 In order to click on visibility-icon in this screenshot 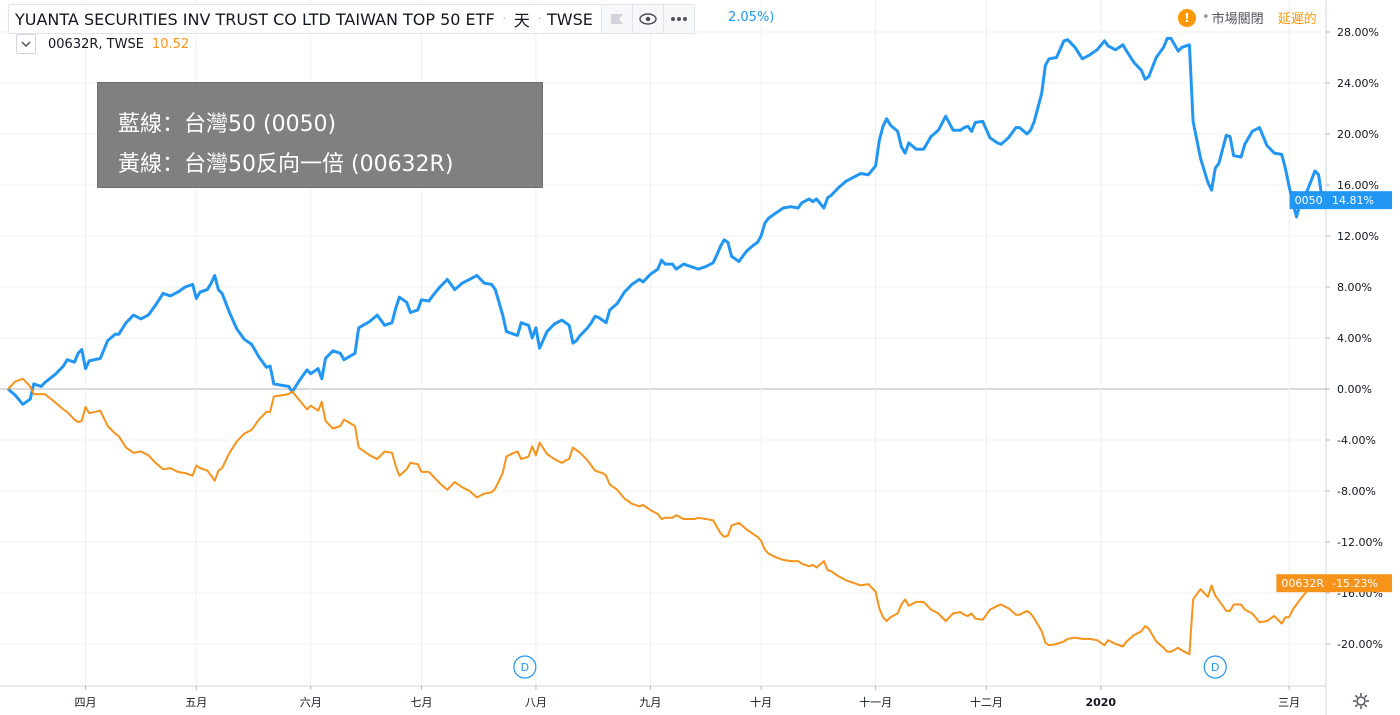, I will do `click(648, 19)`.